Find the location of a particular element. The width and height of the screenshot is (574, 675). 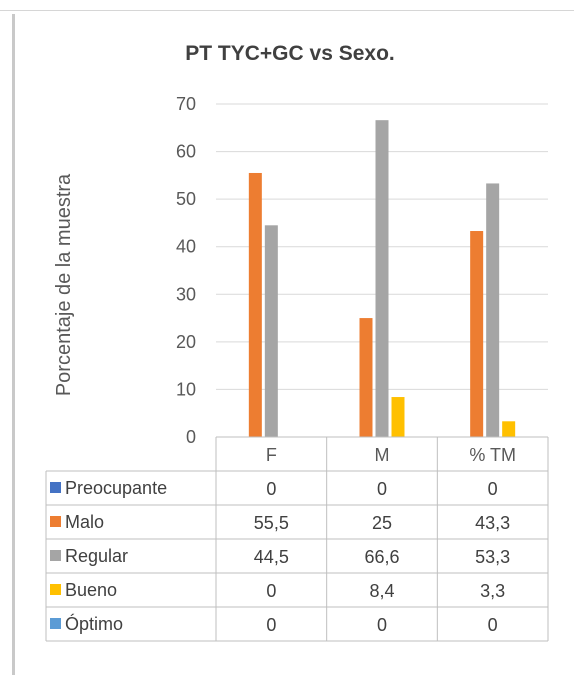

data-label: 44,5 is located at coordinates (271, 557).